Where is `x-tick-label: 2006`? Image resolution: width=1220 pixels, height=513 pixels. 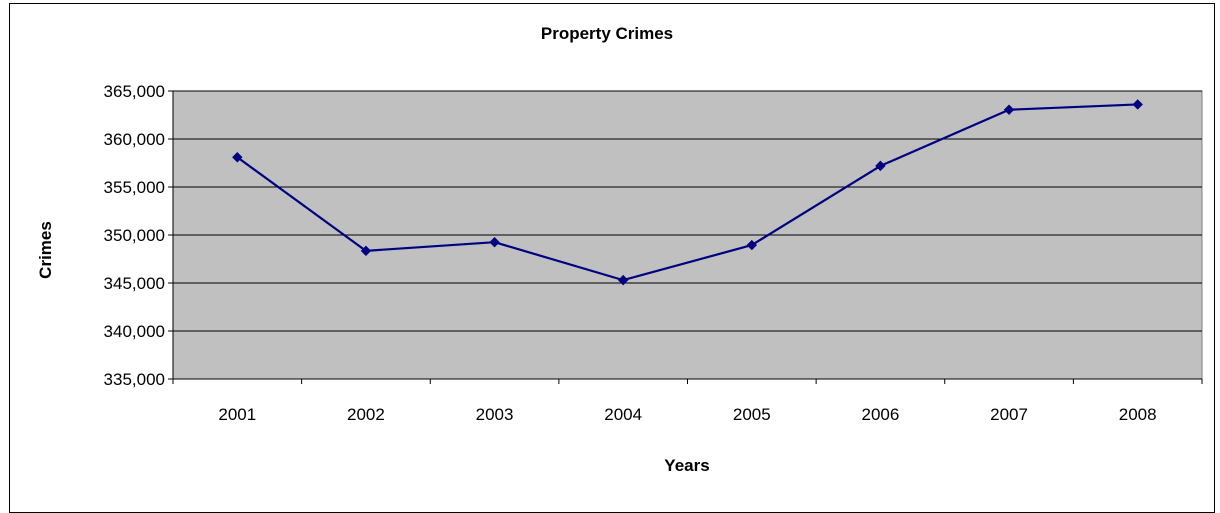
x-tick-label: 2006 is located at coordinates (881, 414).